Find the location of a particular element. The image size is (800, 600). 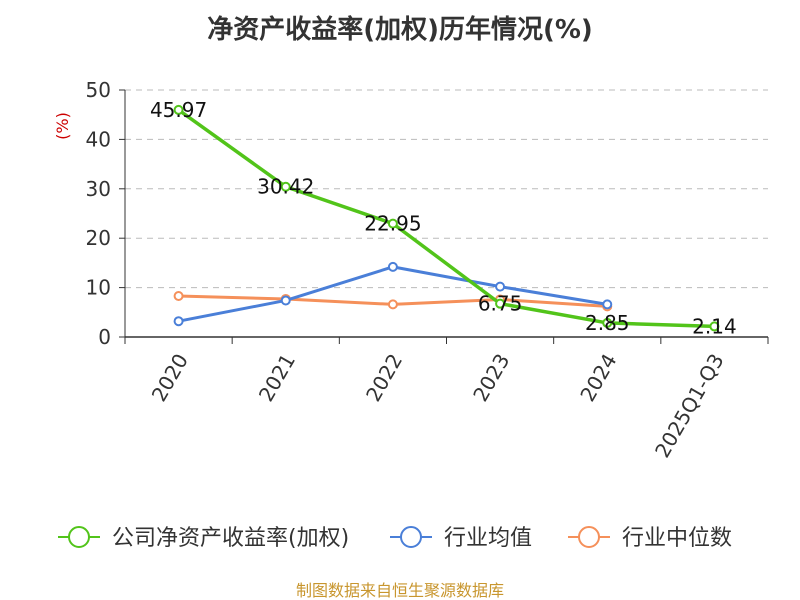

legend-label: 公司净资产收益率(加权) is located at coordinates (230, 538).